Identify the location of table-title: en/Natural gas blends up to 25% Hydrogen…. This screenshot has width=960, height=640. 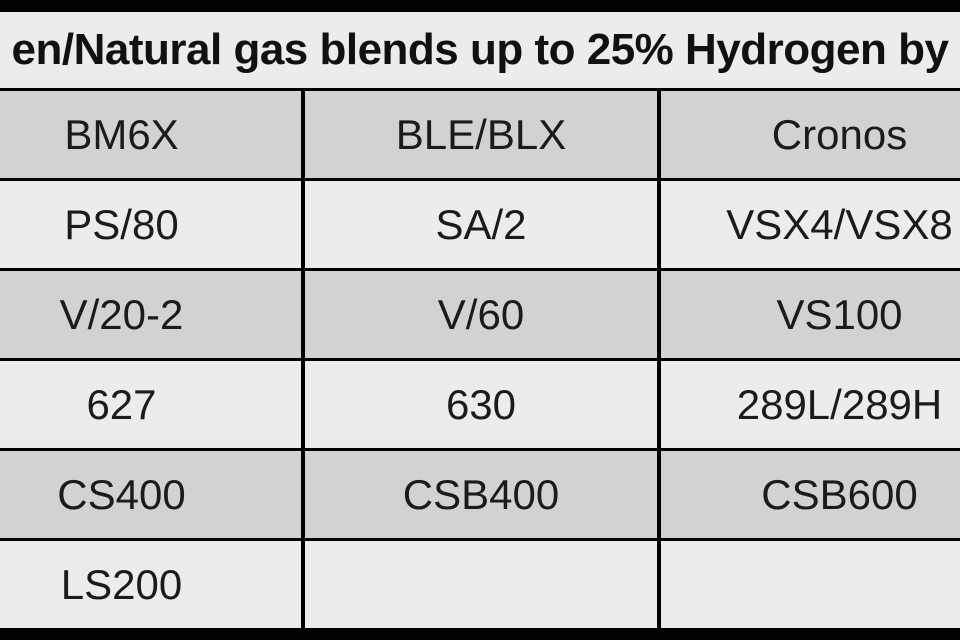
(480, 49).